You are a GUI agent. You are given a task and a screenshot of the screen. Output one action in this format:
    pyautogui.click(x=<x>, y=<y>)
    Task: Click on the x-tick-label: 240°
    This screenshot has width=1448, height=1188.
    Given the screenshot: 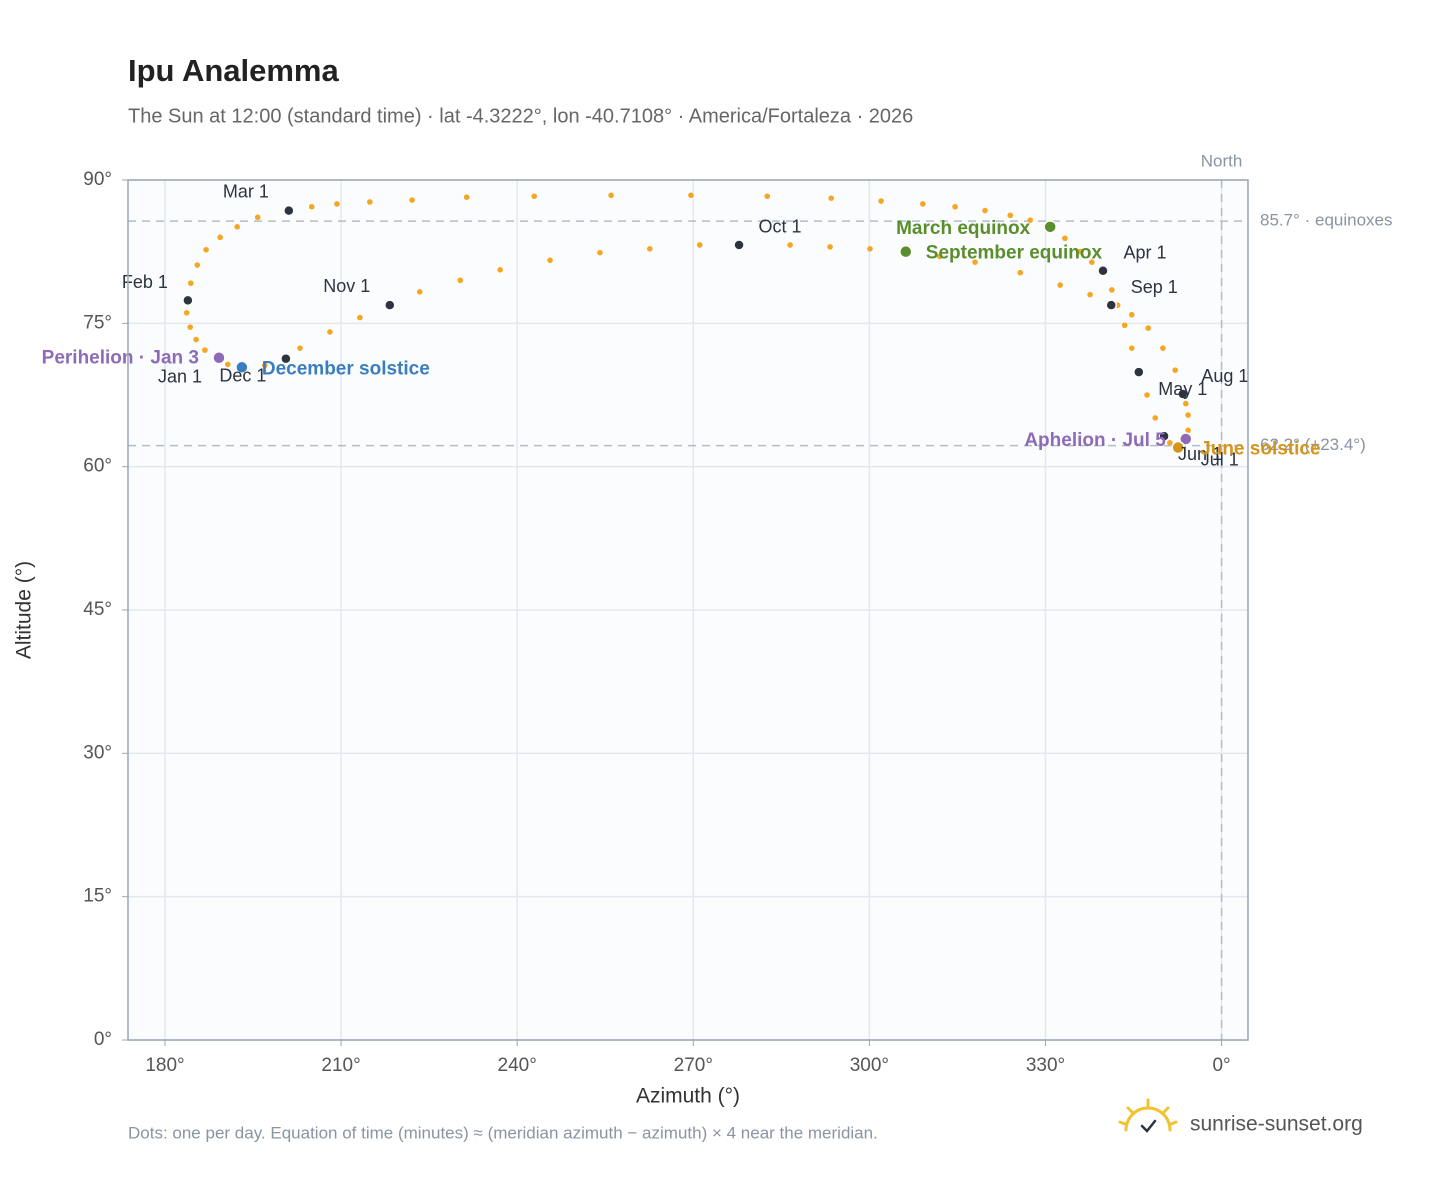 What is the action you would take?
    pyautogui.click(x=517, y=1065)
    